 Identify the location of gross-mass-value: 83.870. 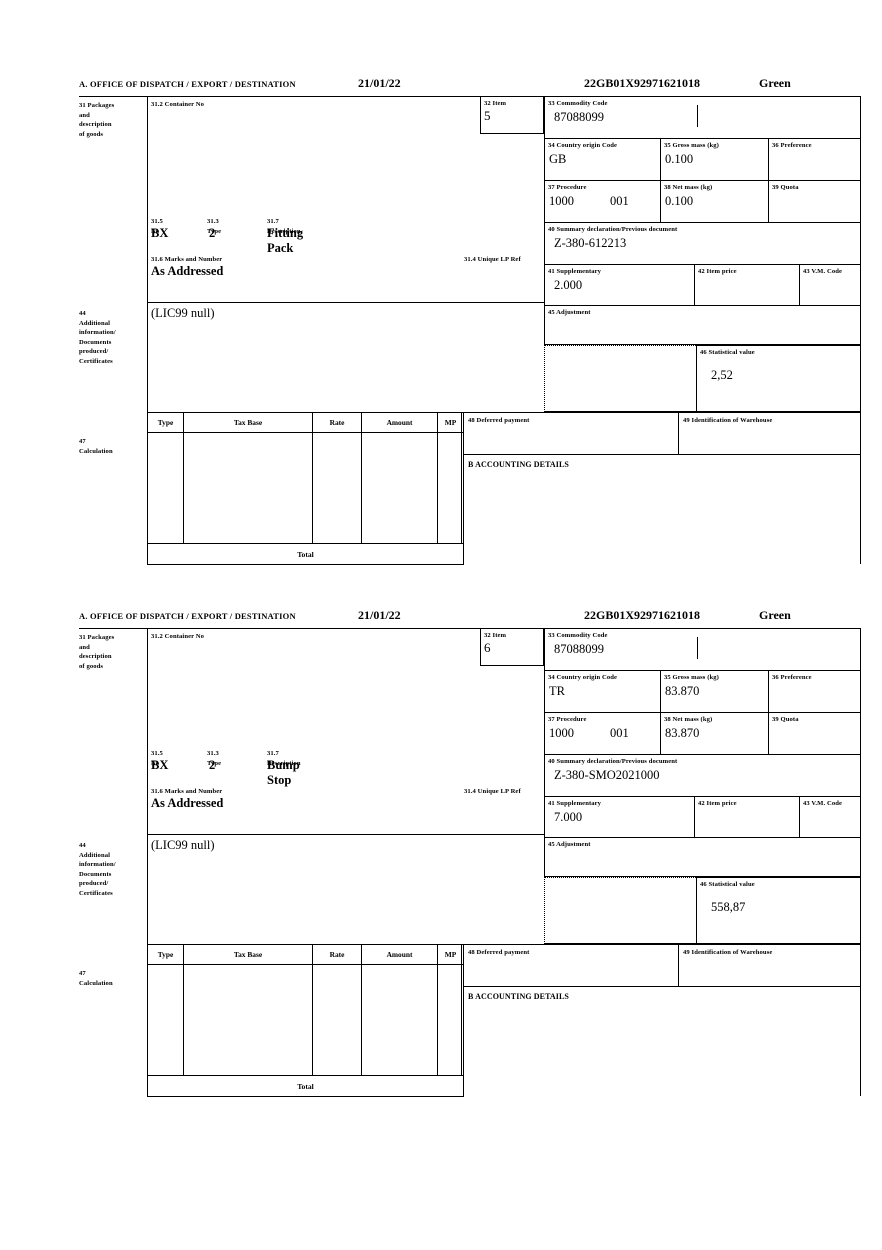
(682, 691).